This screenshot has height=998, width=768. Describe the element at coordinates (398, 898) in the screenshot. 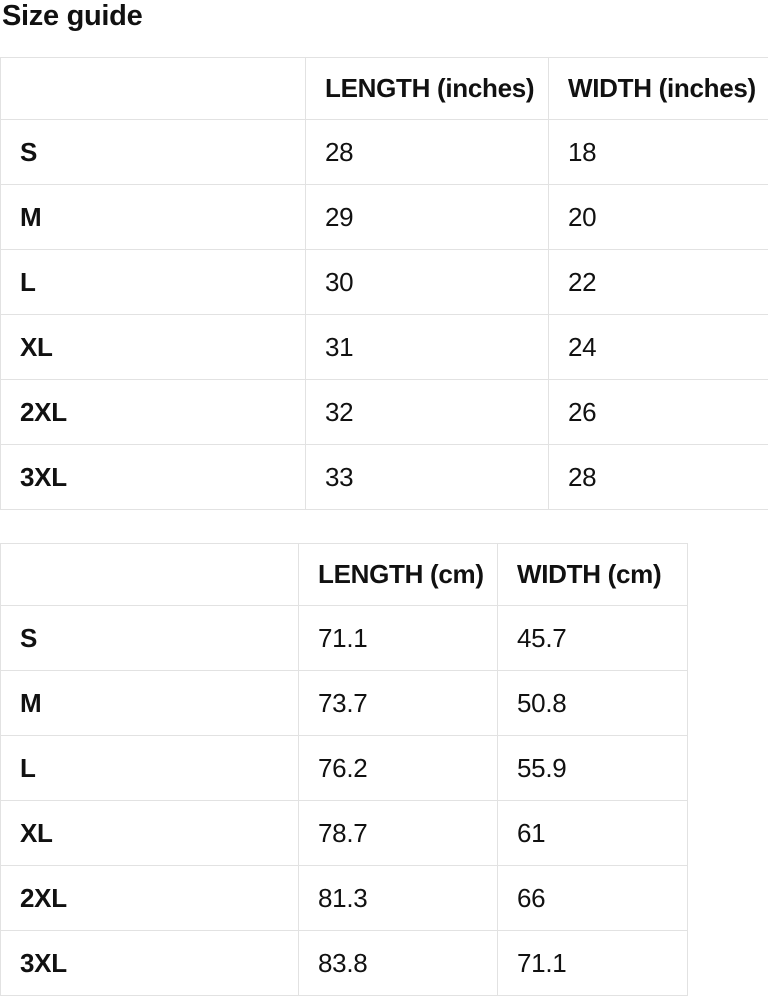

I see `length-value-cell: 81.3` at that location.